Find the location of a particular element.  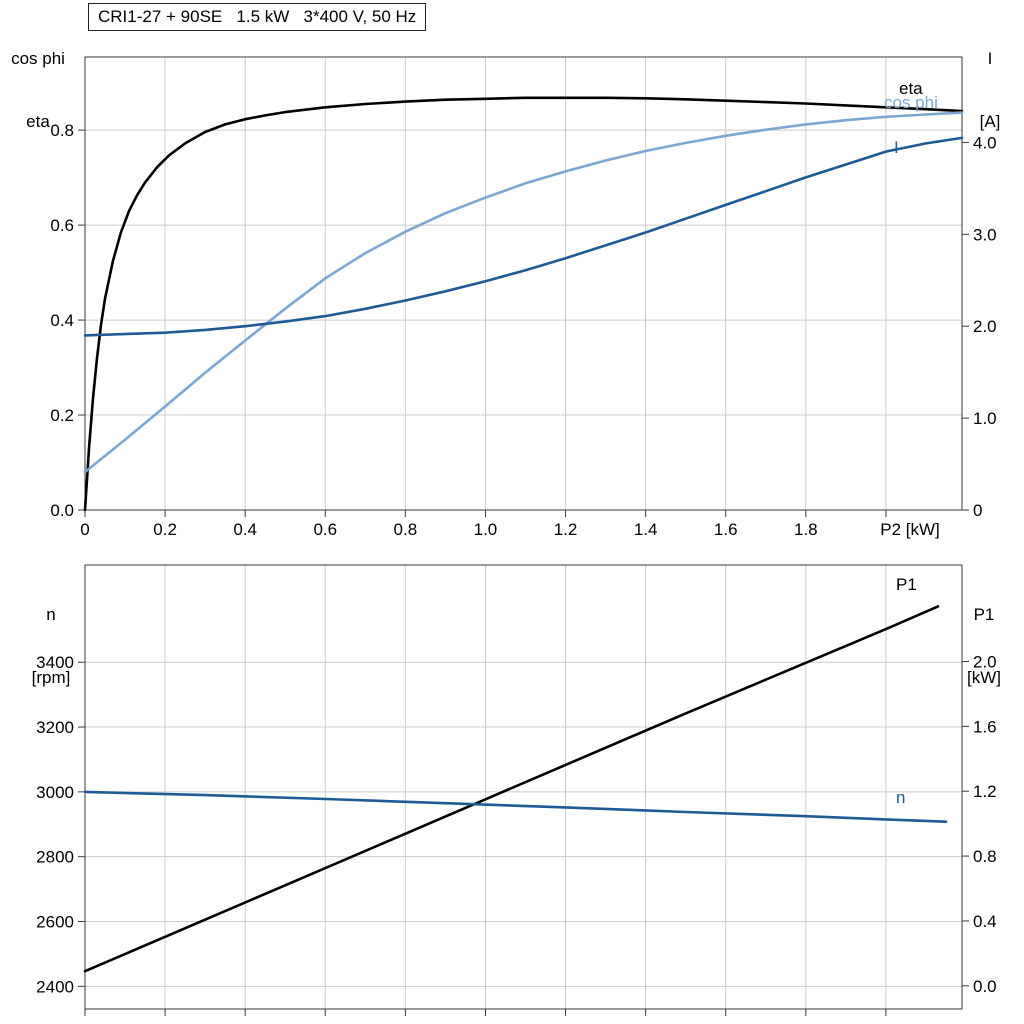

p1-axis-line2: [kW] is located at coordinates (984, 677).